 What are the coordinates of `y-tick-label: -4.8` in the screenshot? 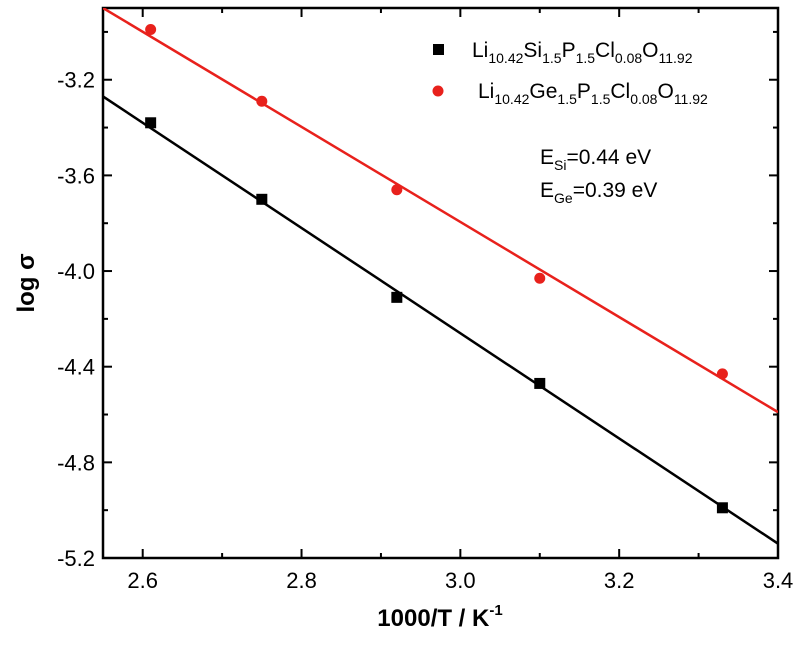 It's located at (76, 462).